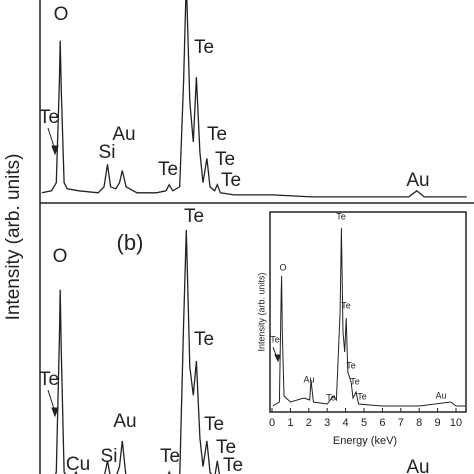  I want to click on y-axis-label: Intensity (arb. units), so click(13, 237).